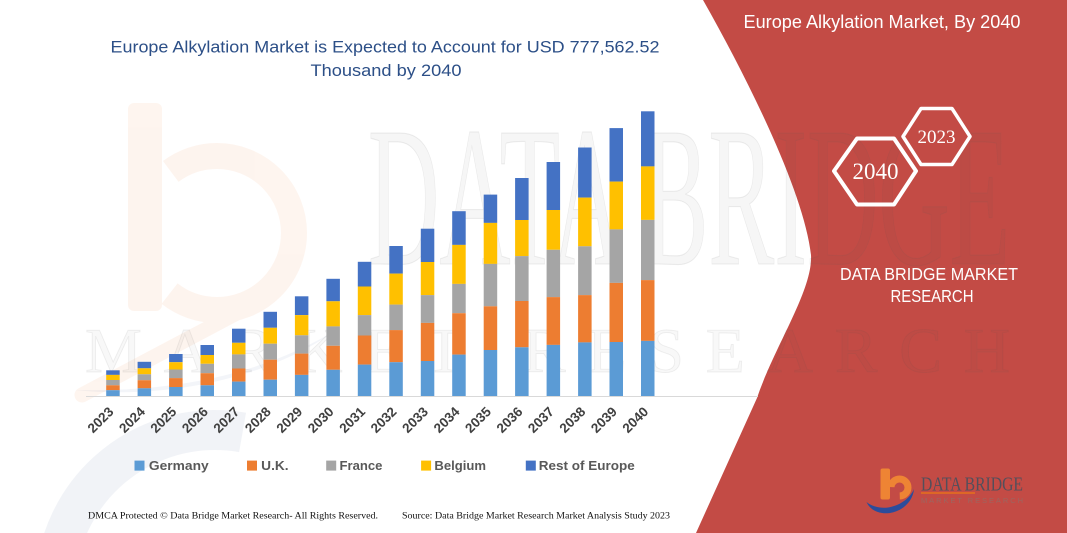  Describe the element at coordinates (929, 274) in the screenshot. I see `svg-text: DATA BRIDGE MARKET` at that location.